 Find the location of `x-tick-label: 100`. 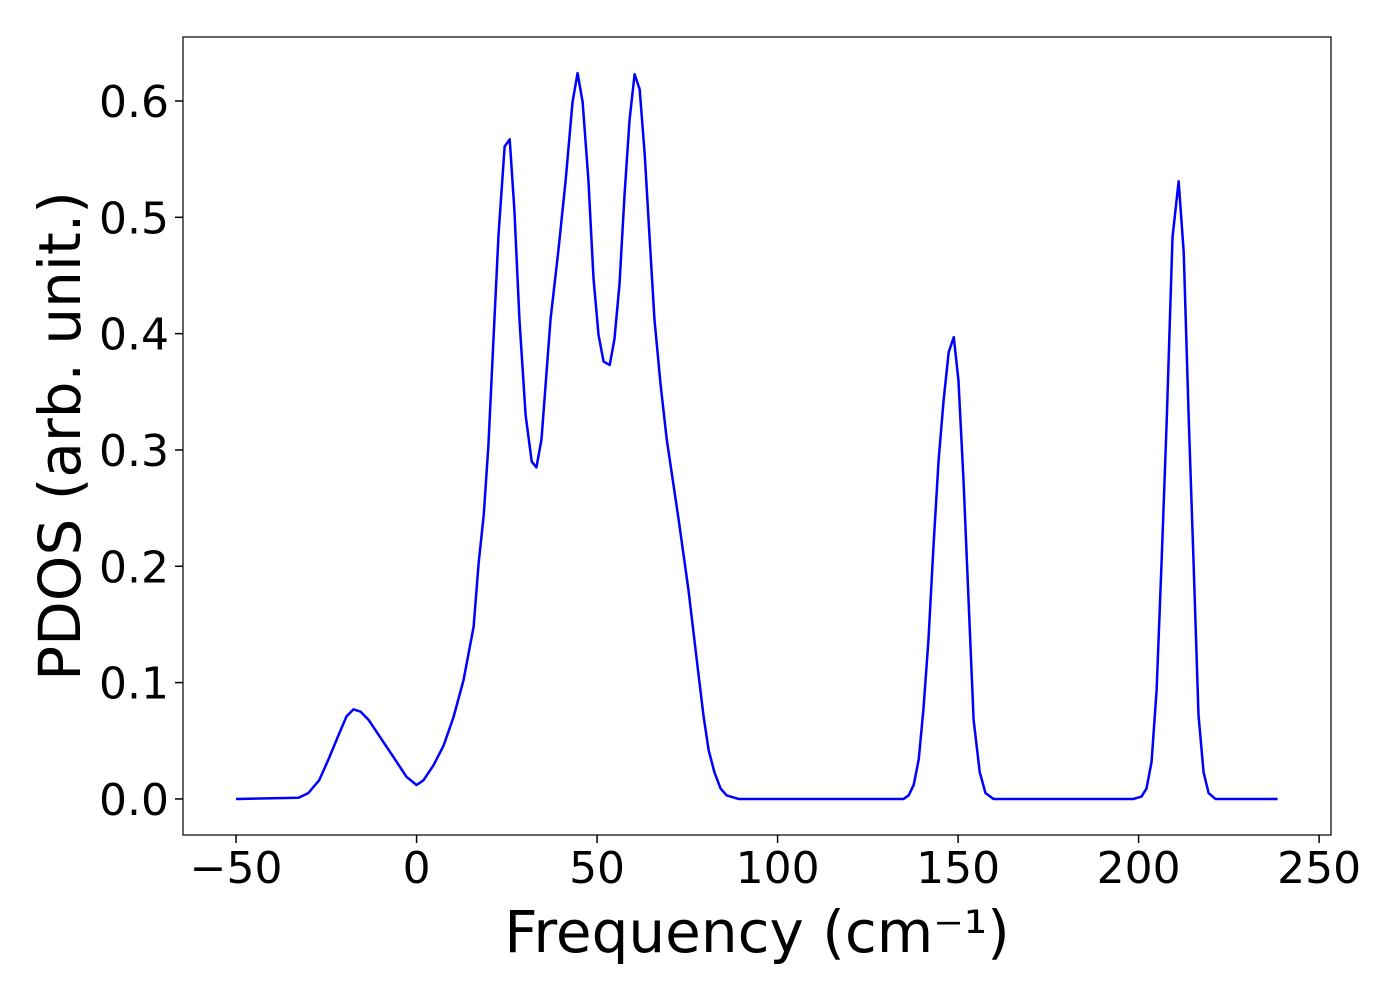

x-tick-label: 100 is located at coordinates (778, 868).